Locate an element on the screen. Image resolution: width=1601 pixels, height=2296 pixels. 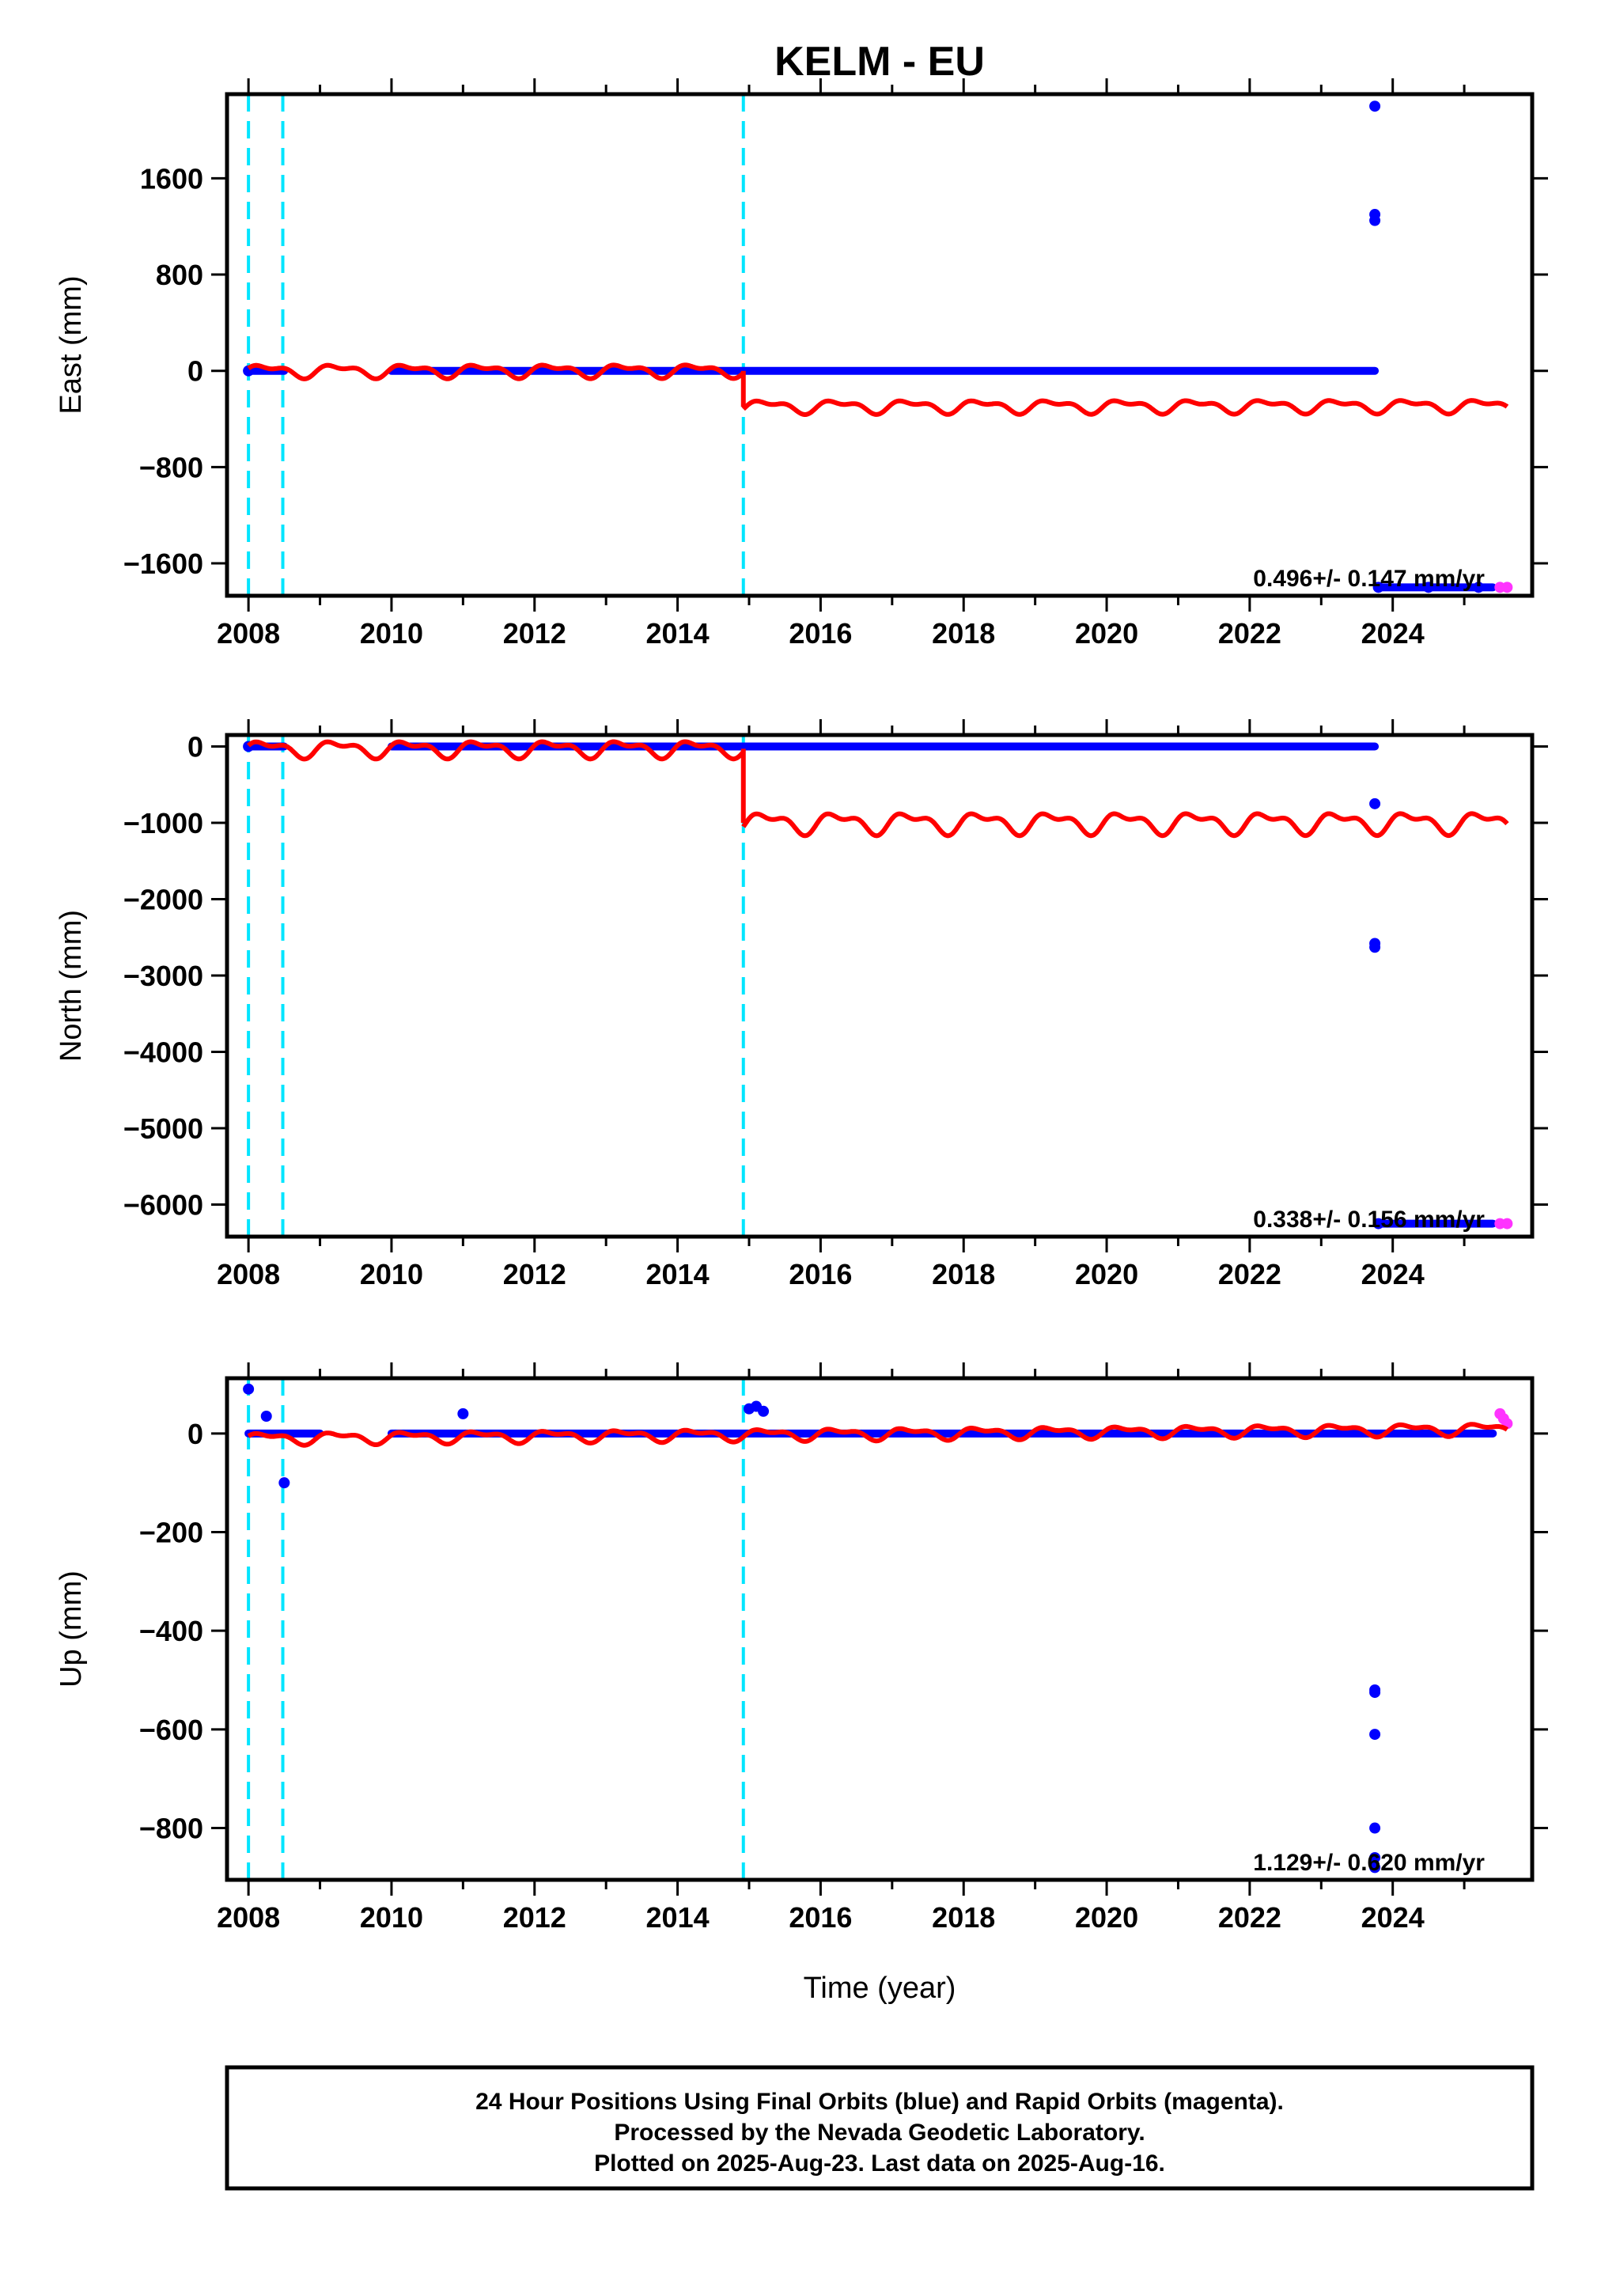
y-tick-label: −6000 is located at coordinates (163, 1205).